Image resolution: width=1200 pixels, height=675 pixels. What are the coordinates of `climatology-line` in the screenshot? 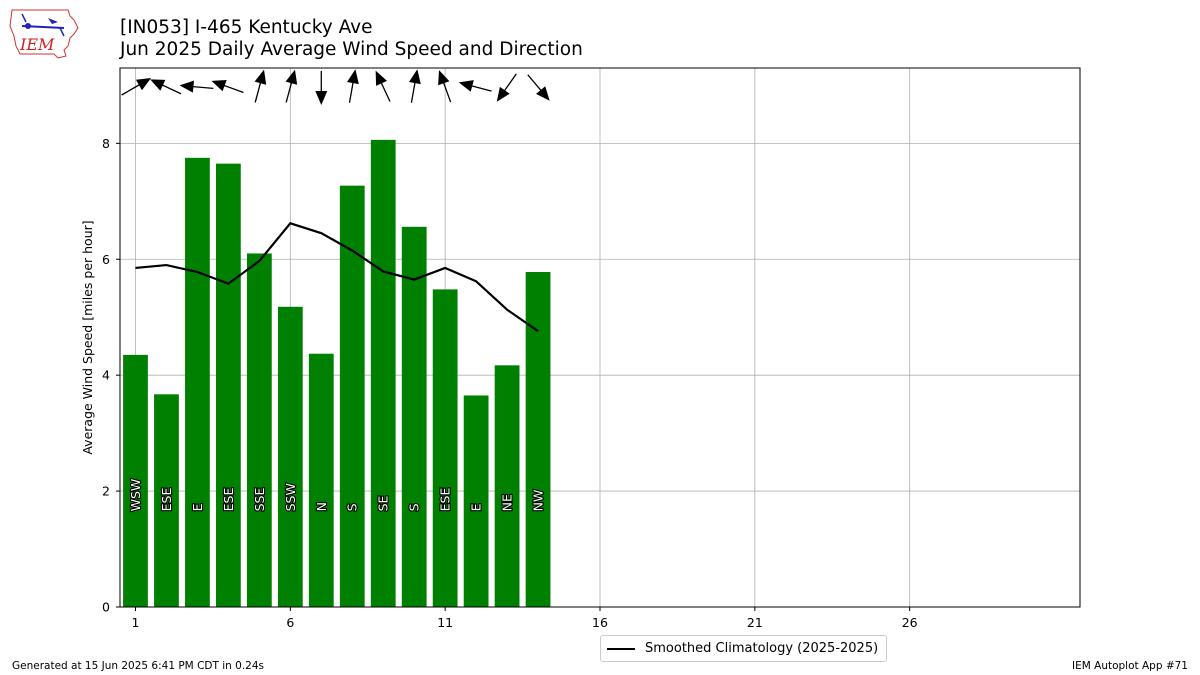 It's located at (337, 277).